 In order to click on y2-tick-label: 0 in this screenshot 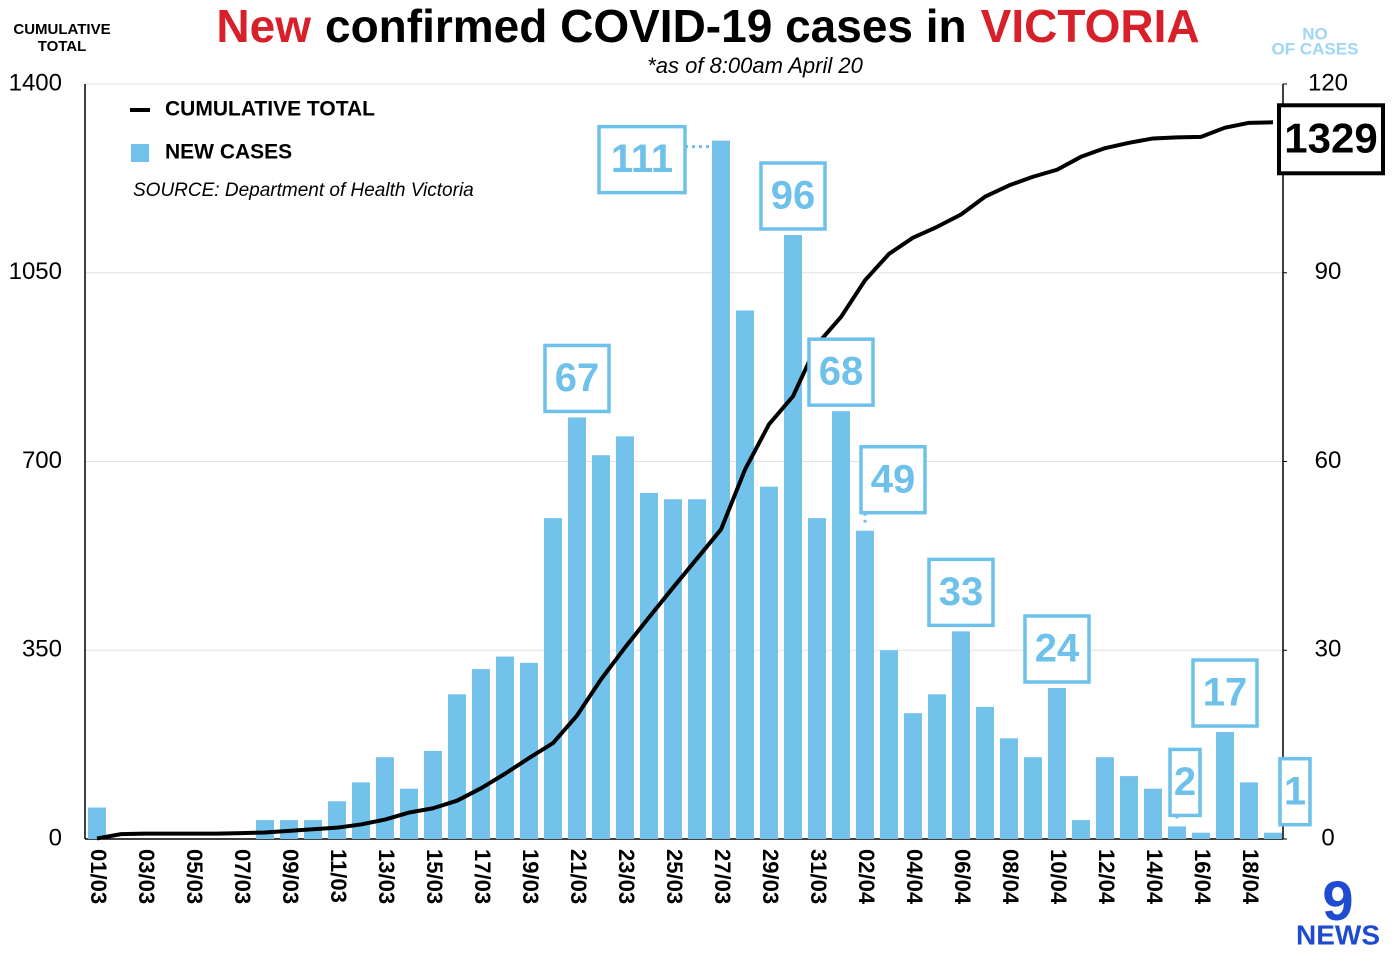, I will do `click(1327, 837)`.